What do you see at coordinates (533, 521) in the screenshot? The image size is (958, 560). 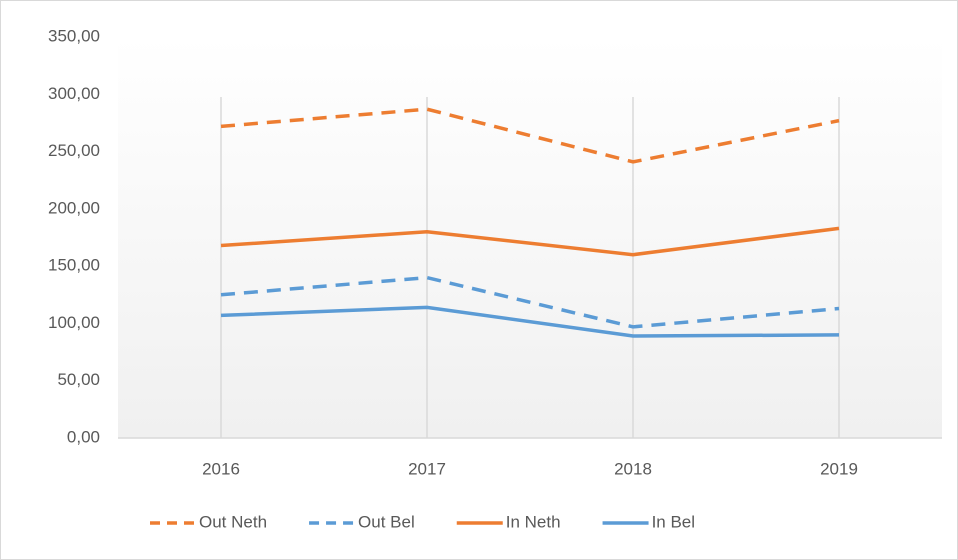 I see `legend-label: In Neth` at bounding box center [533, 521].